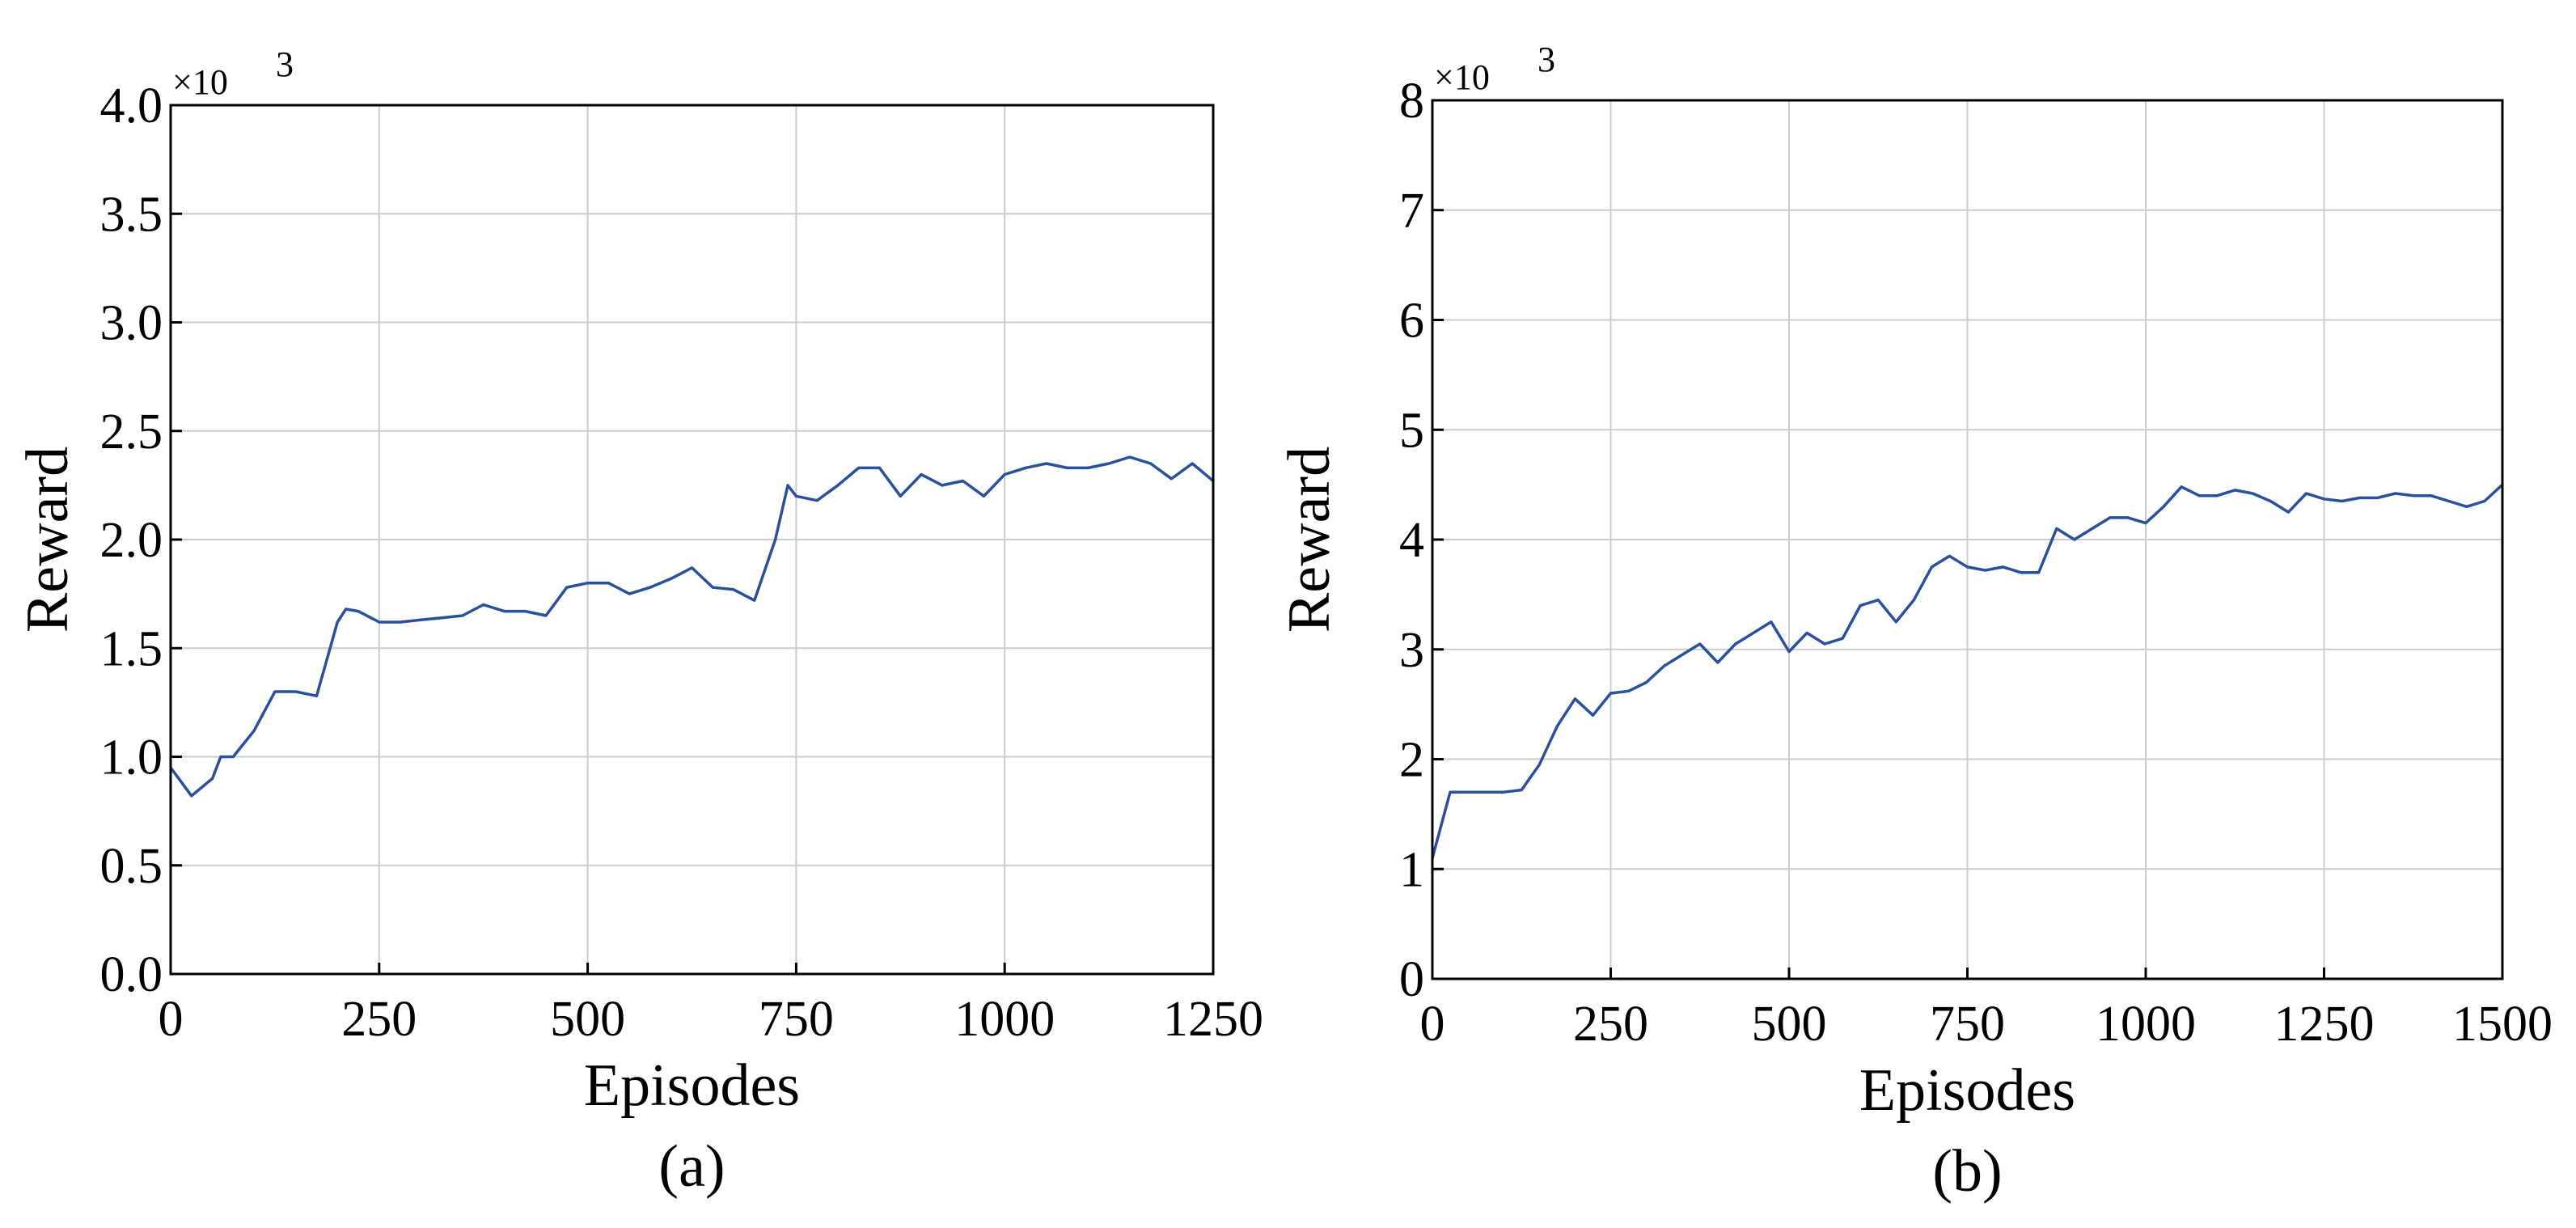 This screenshot has height=1228, width=2576. What do you see at coordinates (131, 867) in the screenshot?
I see `y-tick-label: 0.5` at bounding box center [131, 867].